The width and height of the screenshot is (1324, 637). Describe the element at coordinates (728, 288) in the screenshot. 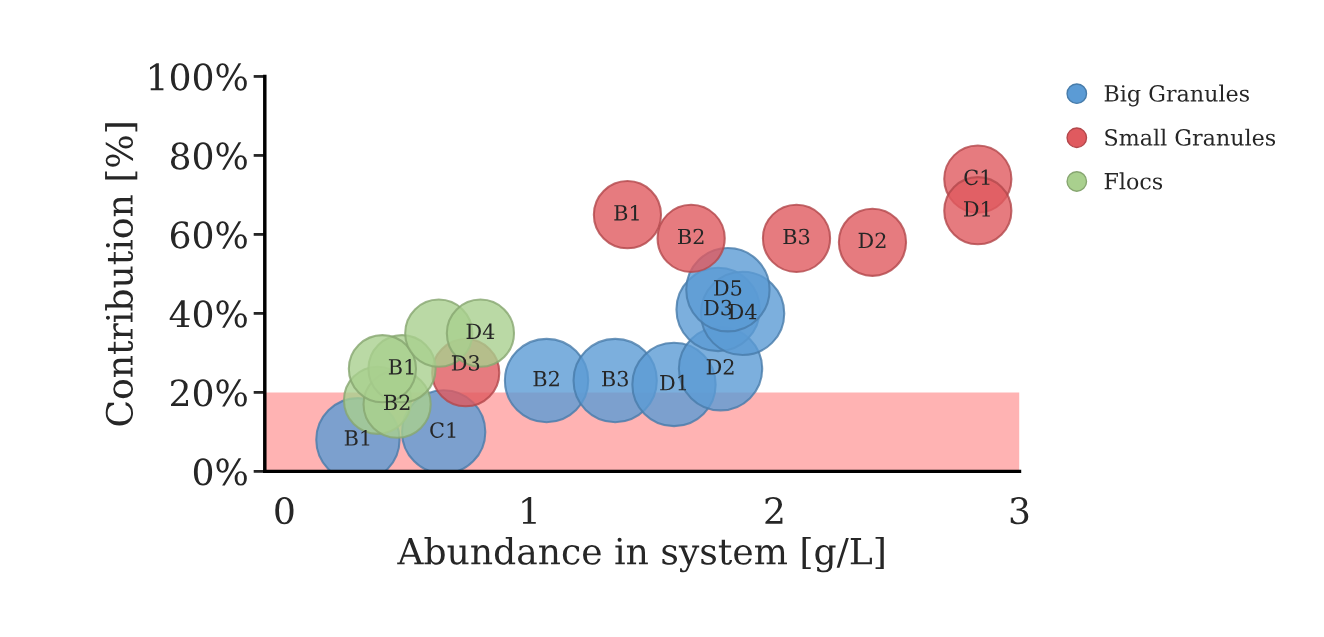

I see `annotation: D5` at that location.